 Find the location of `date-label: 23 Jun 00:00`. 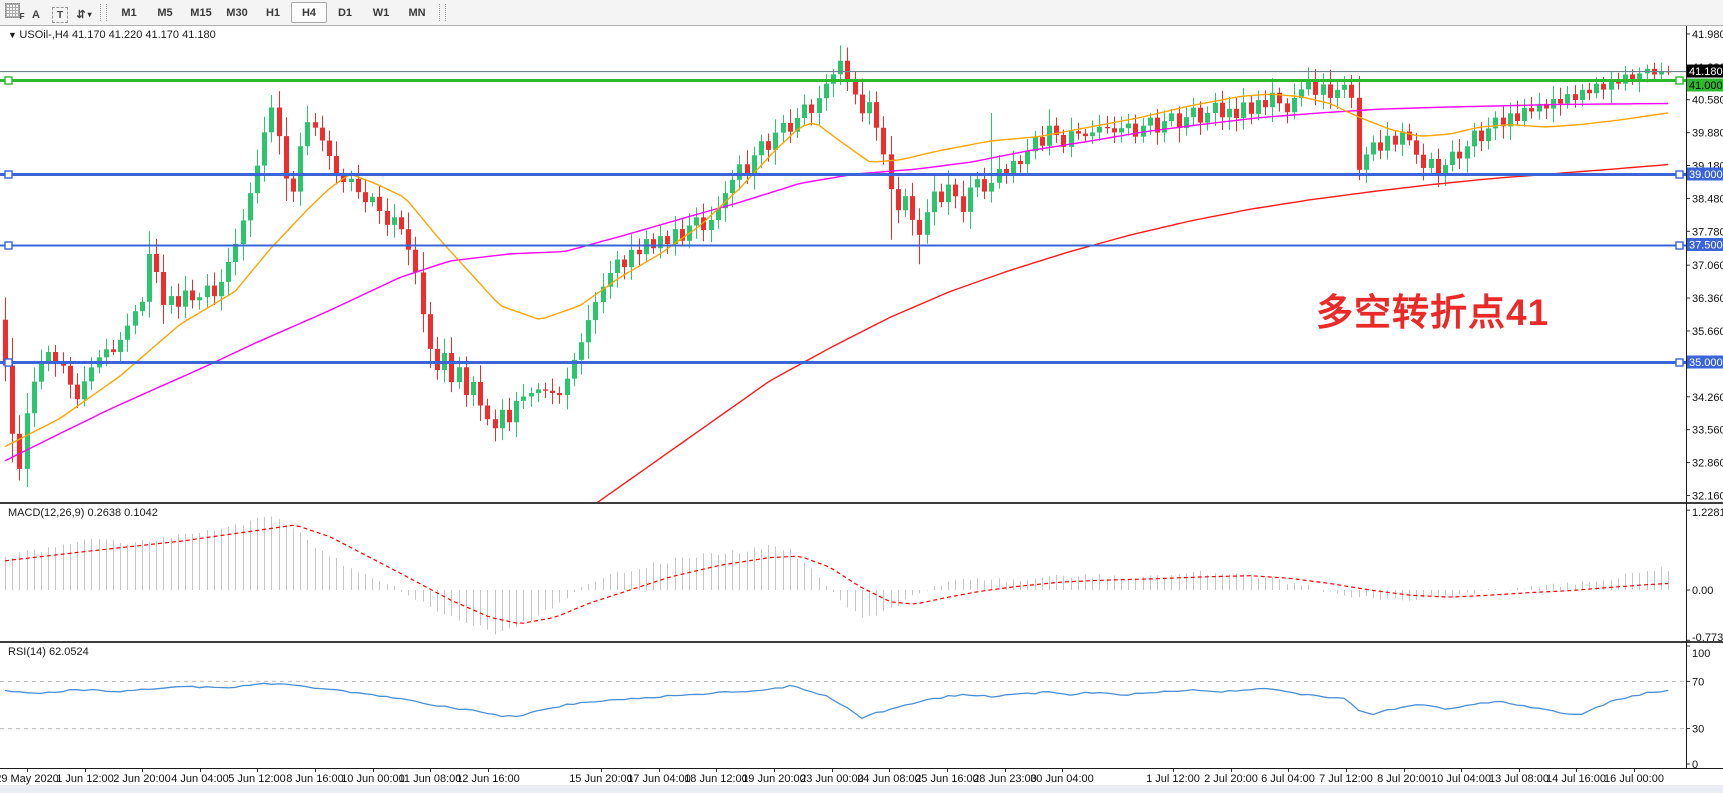

date-label: 23 Jun 00:00 is located at coordinates (832, 779).